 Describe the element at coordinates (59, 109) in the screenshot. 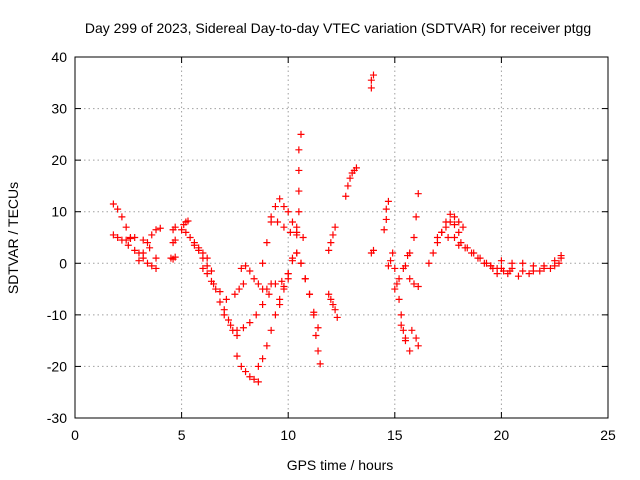

I see `y-tick-label: 30` at that location.